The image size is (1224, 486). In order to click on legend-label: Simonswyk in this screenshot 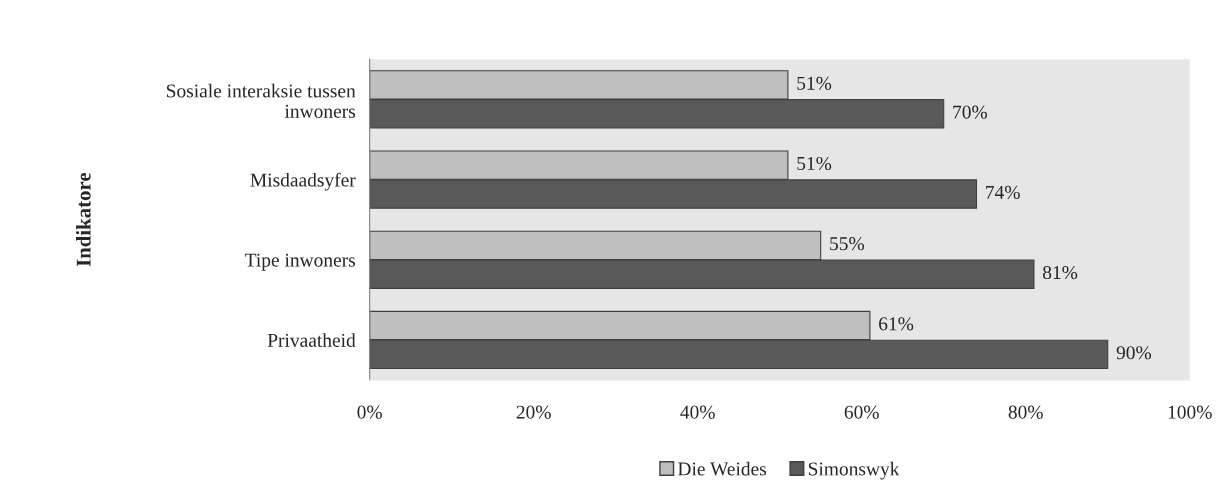, I will do `click(854, 470)`.